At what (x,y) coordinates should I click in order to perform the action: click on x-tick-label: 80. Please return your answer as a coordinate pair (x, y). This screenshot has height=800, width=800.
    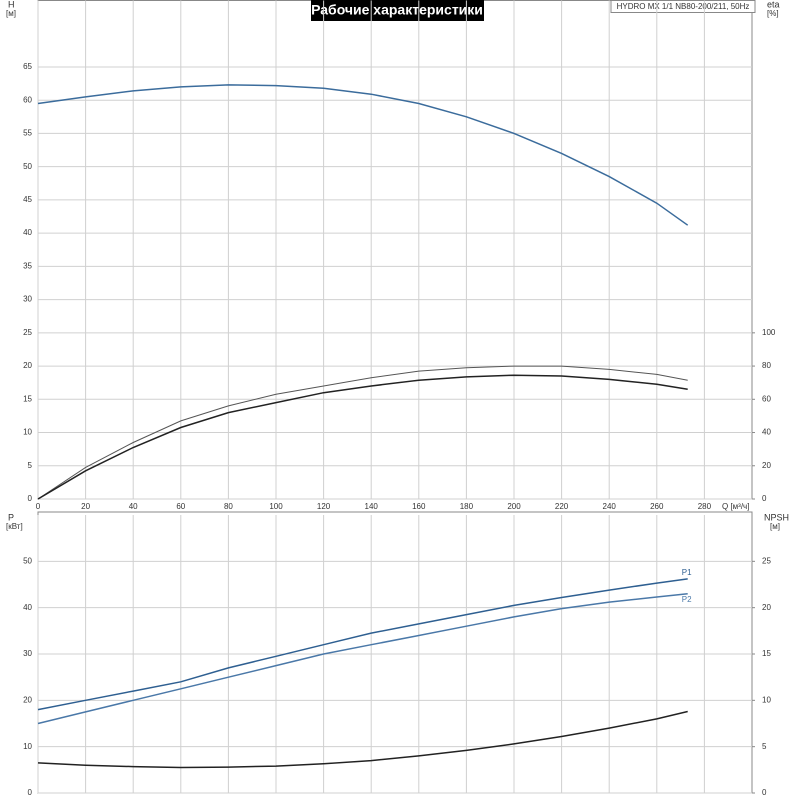
    Looking at the image, I should click on (228, 506).